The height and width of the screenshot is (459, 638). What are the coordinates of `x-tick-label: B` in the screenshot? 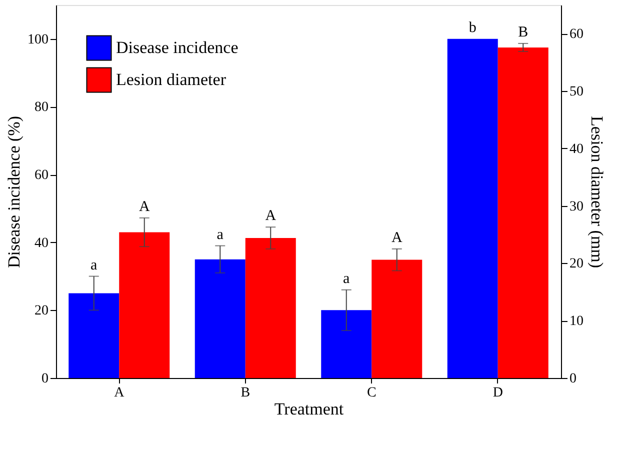 It's located at (245, 393).